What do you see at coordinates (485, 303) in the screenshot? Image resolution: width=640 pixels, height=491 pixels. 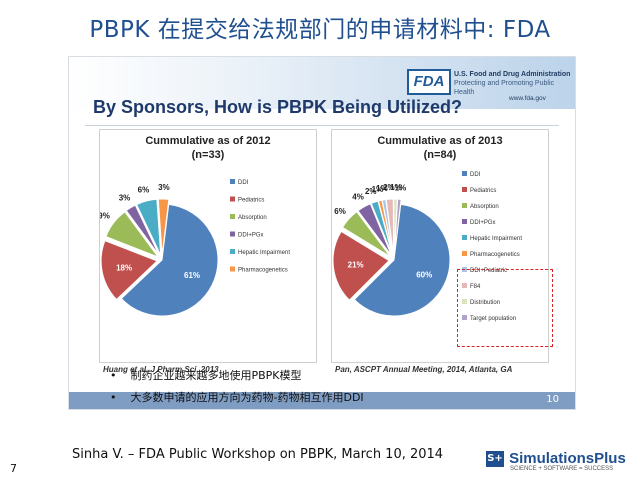 I see `legend-label-distribution: Distribution` at bounding box center [485, 303].